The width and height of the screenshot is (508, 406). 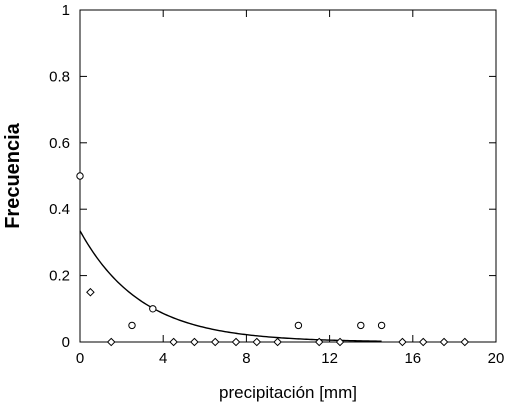 What do you see at coordinates (288, 392) in the screenshot?
I see `x-axis-label: precipitación [mm]` at bounding box center [288, 392].